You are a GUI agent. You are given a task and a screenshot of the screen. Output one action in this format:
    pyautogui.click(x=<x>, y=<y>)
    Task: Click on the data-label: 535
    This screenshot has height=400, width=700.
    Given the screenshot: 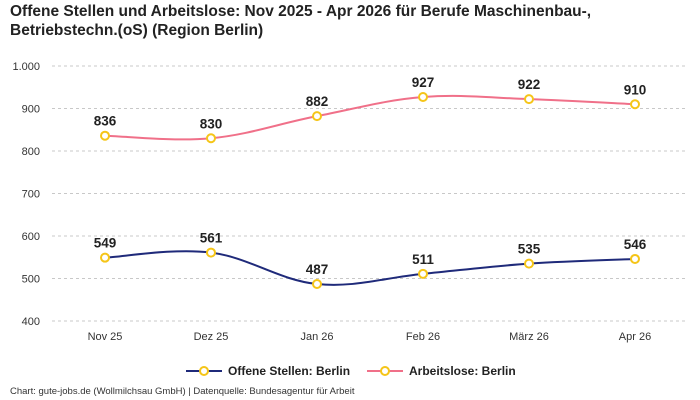 What is the action you would take?
    pyautogui.click(x=529, y=249)
    